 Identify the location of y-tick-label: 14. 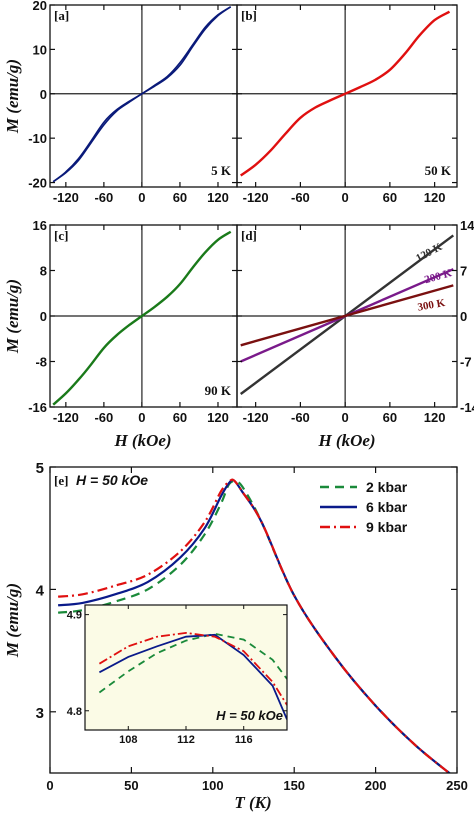
(467, 225).